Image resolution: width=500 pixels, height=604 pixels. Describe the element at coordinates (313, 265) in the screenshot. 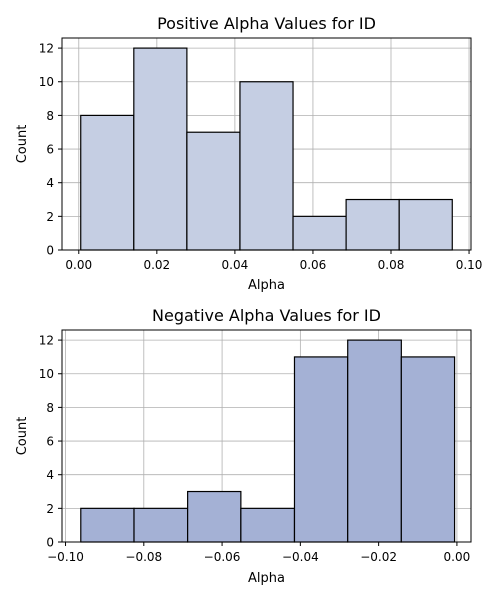

I see `x-tick-label: 0.06` at that location.